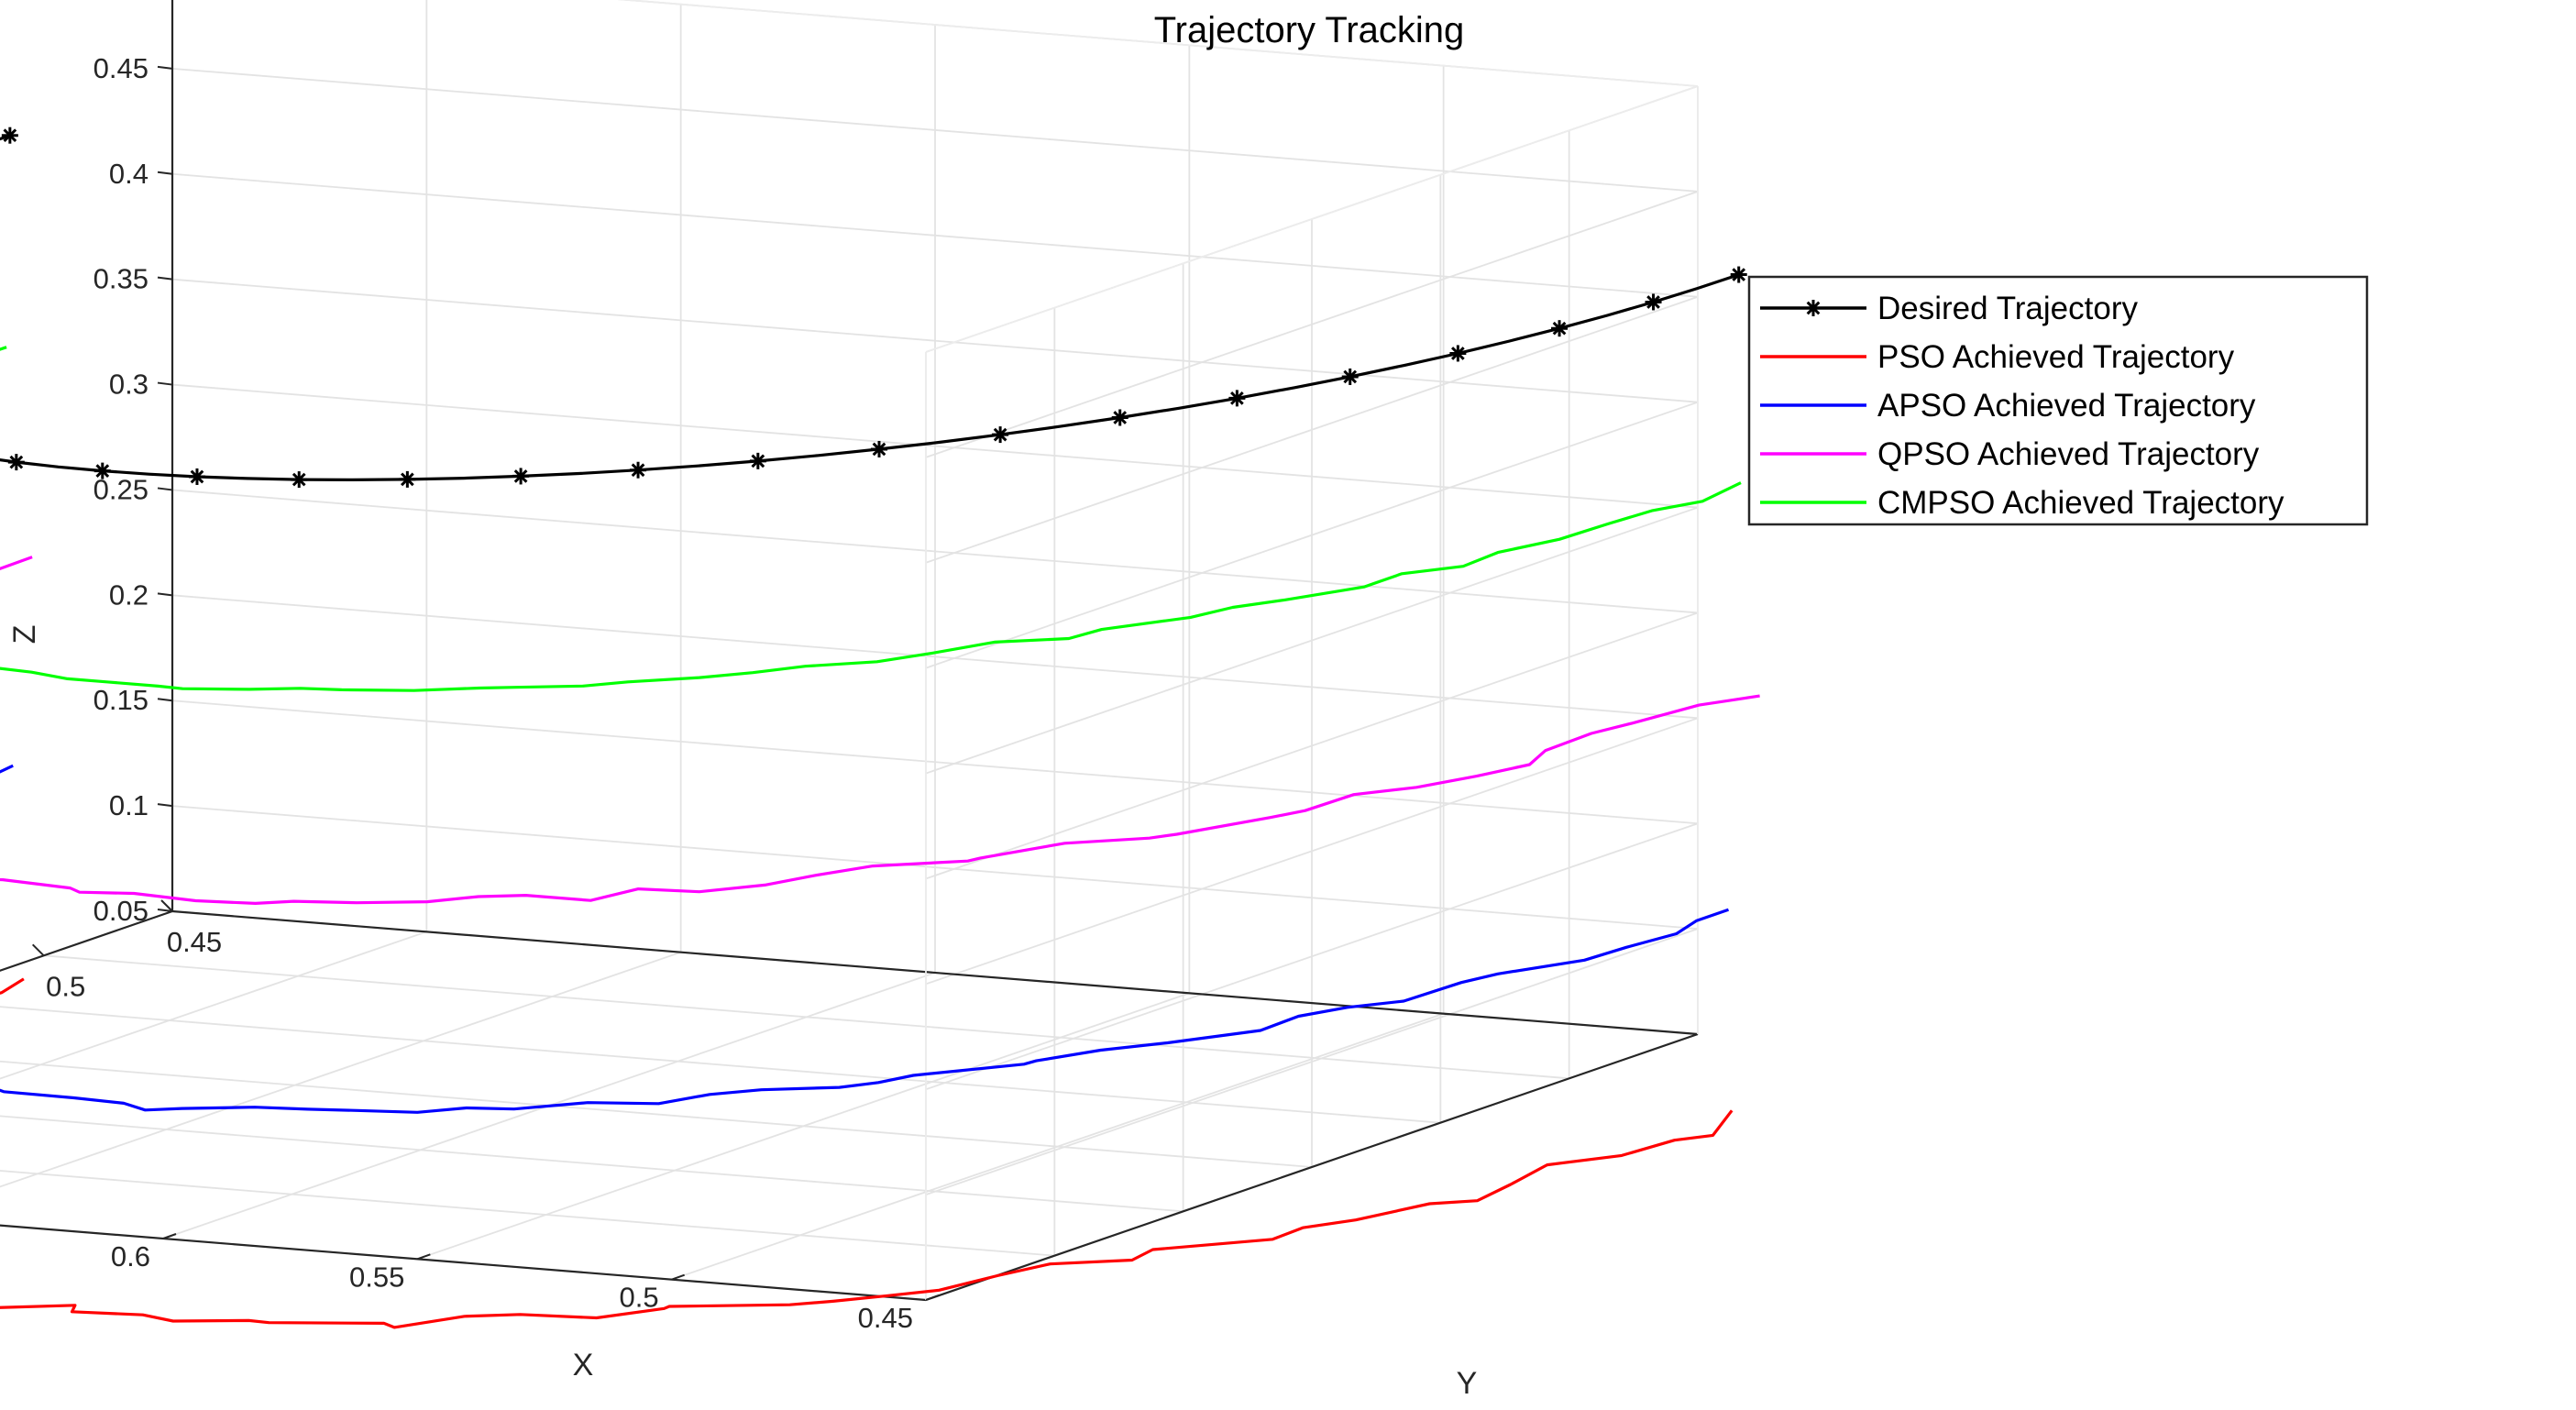  What do you see at coordinates (130, 1256) in the screenshot?
I see `x-tick-label: 0.6` at bounding box center [130, 1256].